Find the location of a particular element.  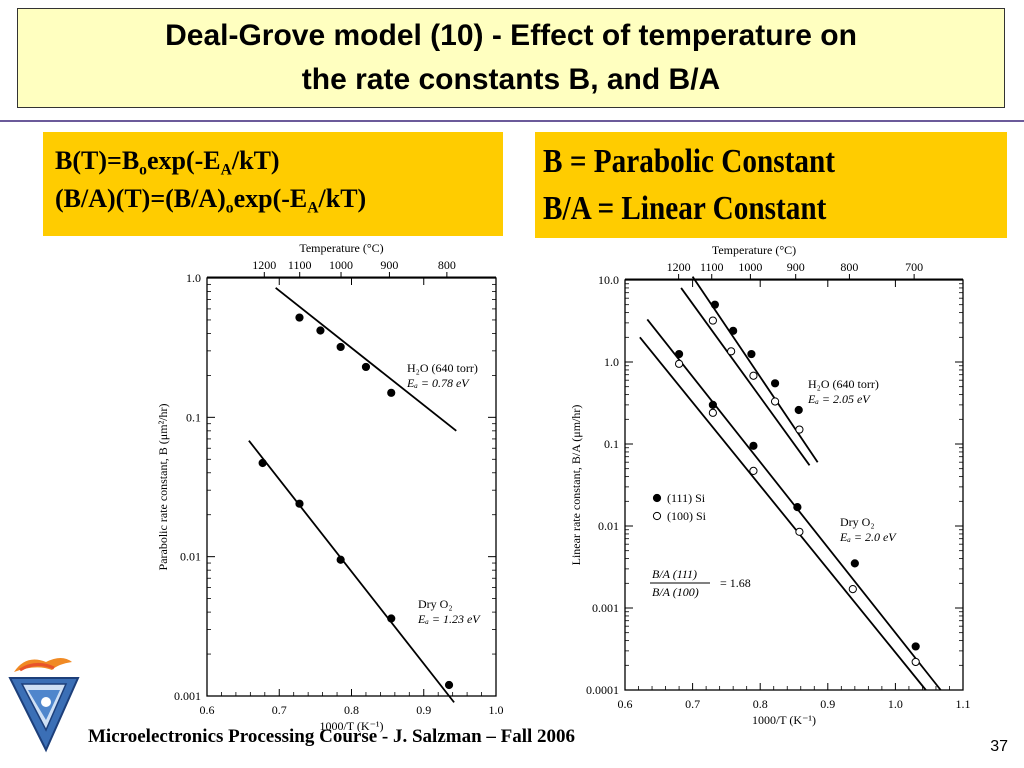

title-line-2: the rate constants B, and B/A is located at coordinates (511, 79).